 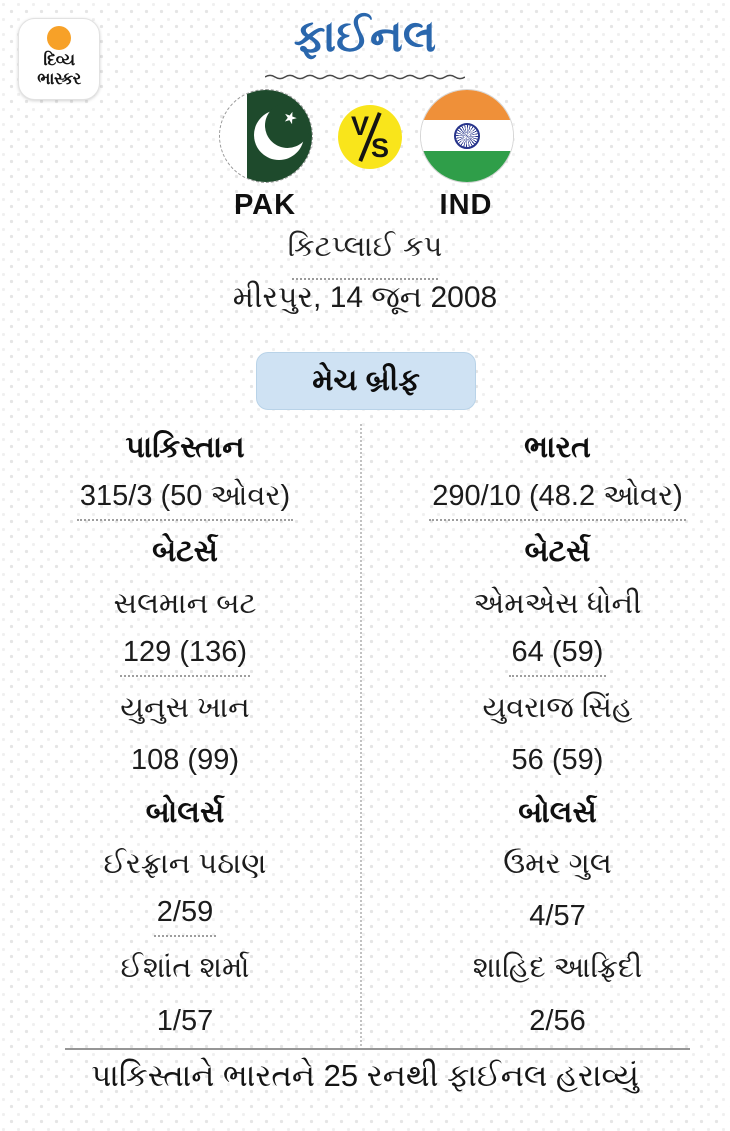 I want to click on vs-letter-v: V, so click(x=360, y=126).